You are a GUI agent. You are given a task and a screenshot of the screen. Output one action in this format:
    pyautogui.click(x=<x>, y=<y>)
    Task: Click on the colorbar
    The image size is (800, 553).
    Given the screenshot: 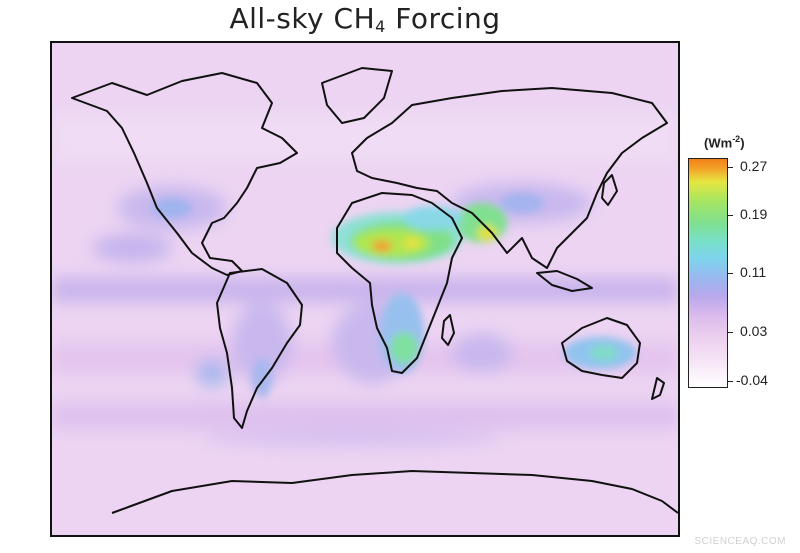 What is the action you would take?
    pyautogui.click(x=708, y=273)
    